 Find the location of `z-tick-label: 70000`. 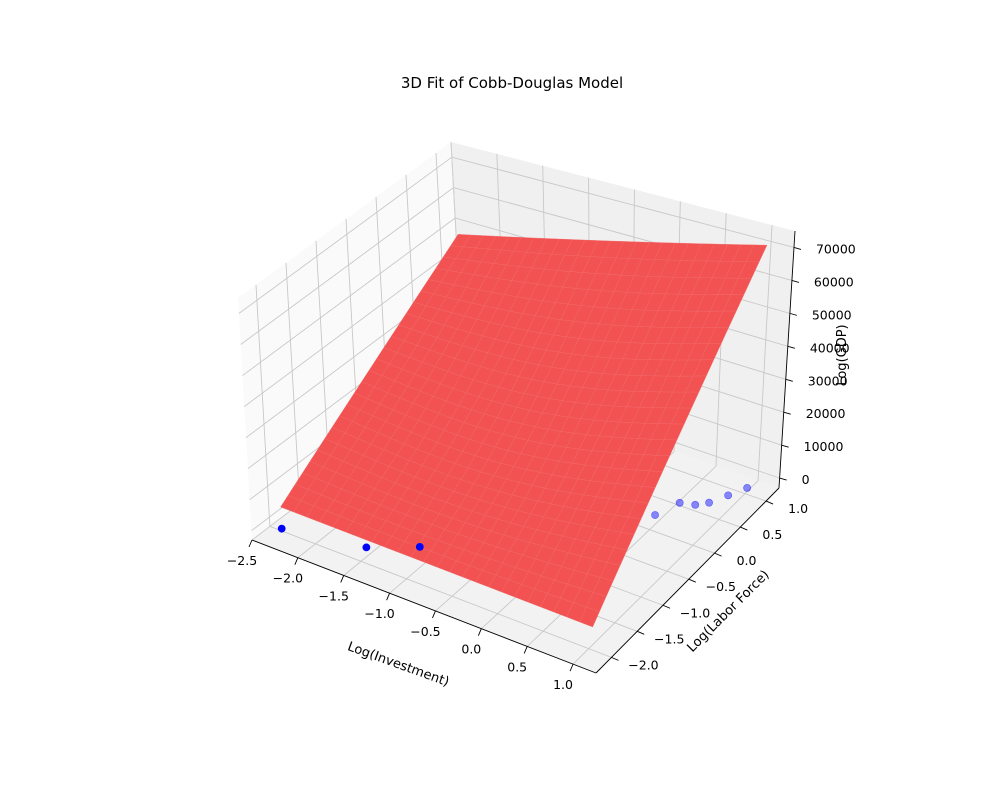

z-tick-label: 70000 is located at coordinates (836, 248).